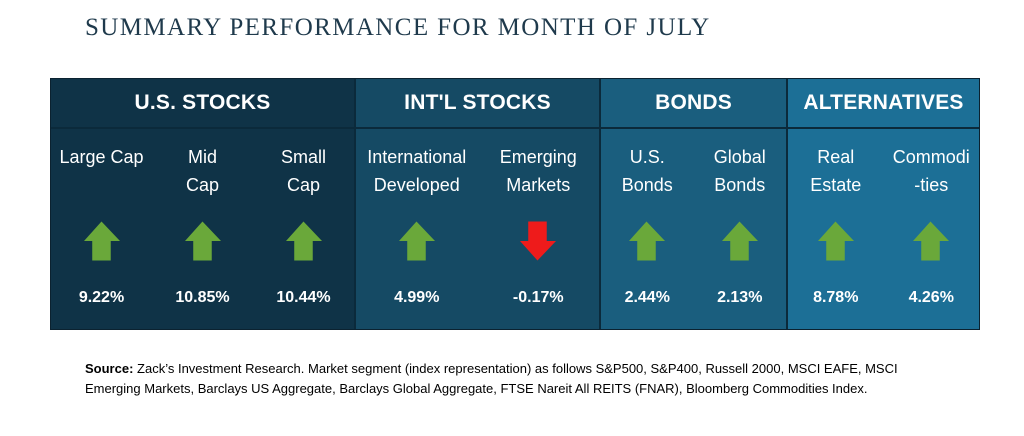 The width and height of the screenshot is (1024, 436). Describe the element at coordinates (202, 171) in the screenshot. I see `segment-label: Mid Cap` at that location.